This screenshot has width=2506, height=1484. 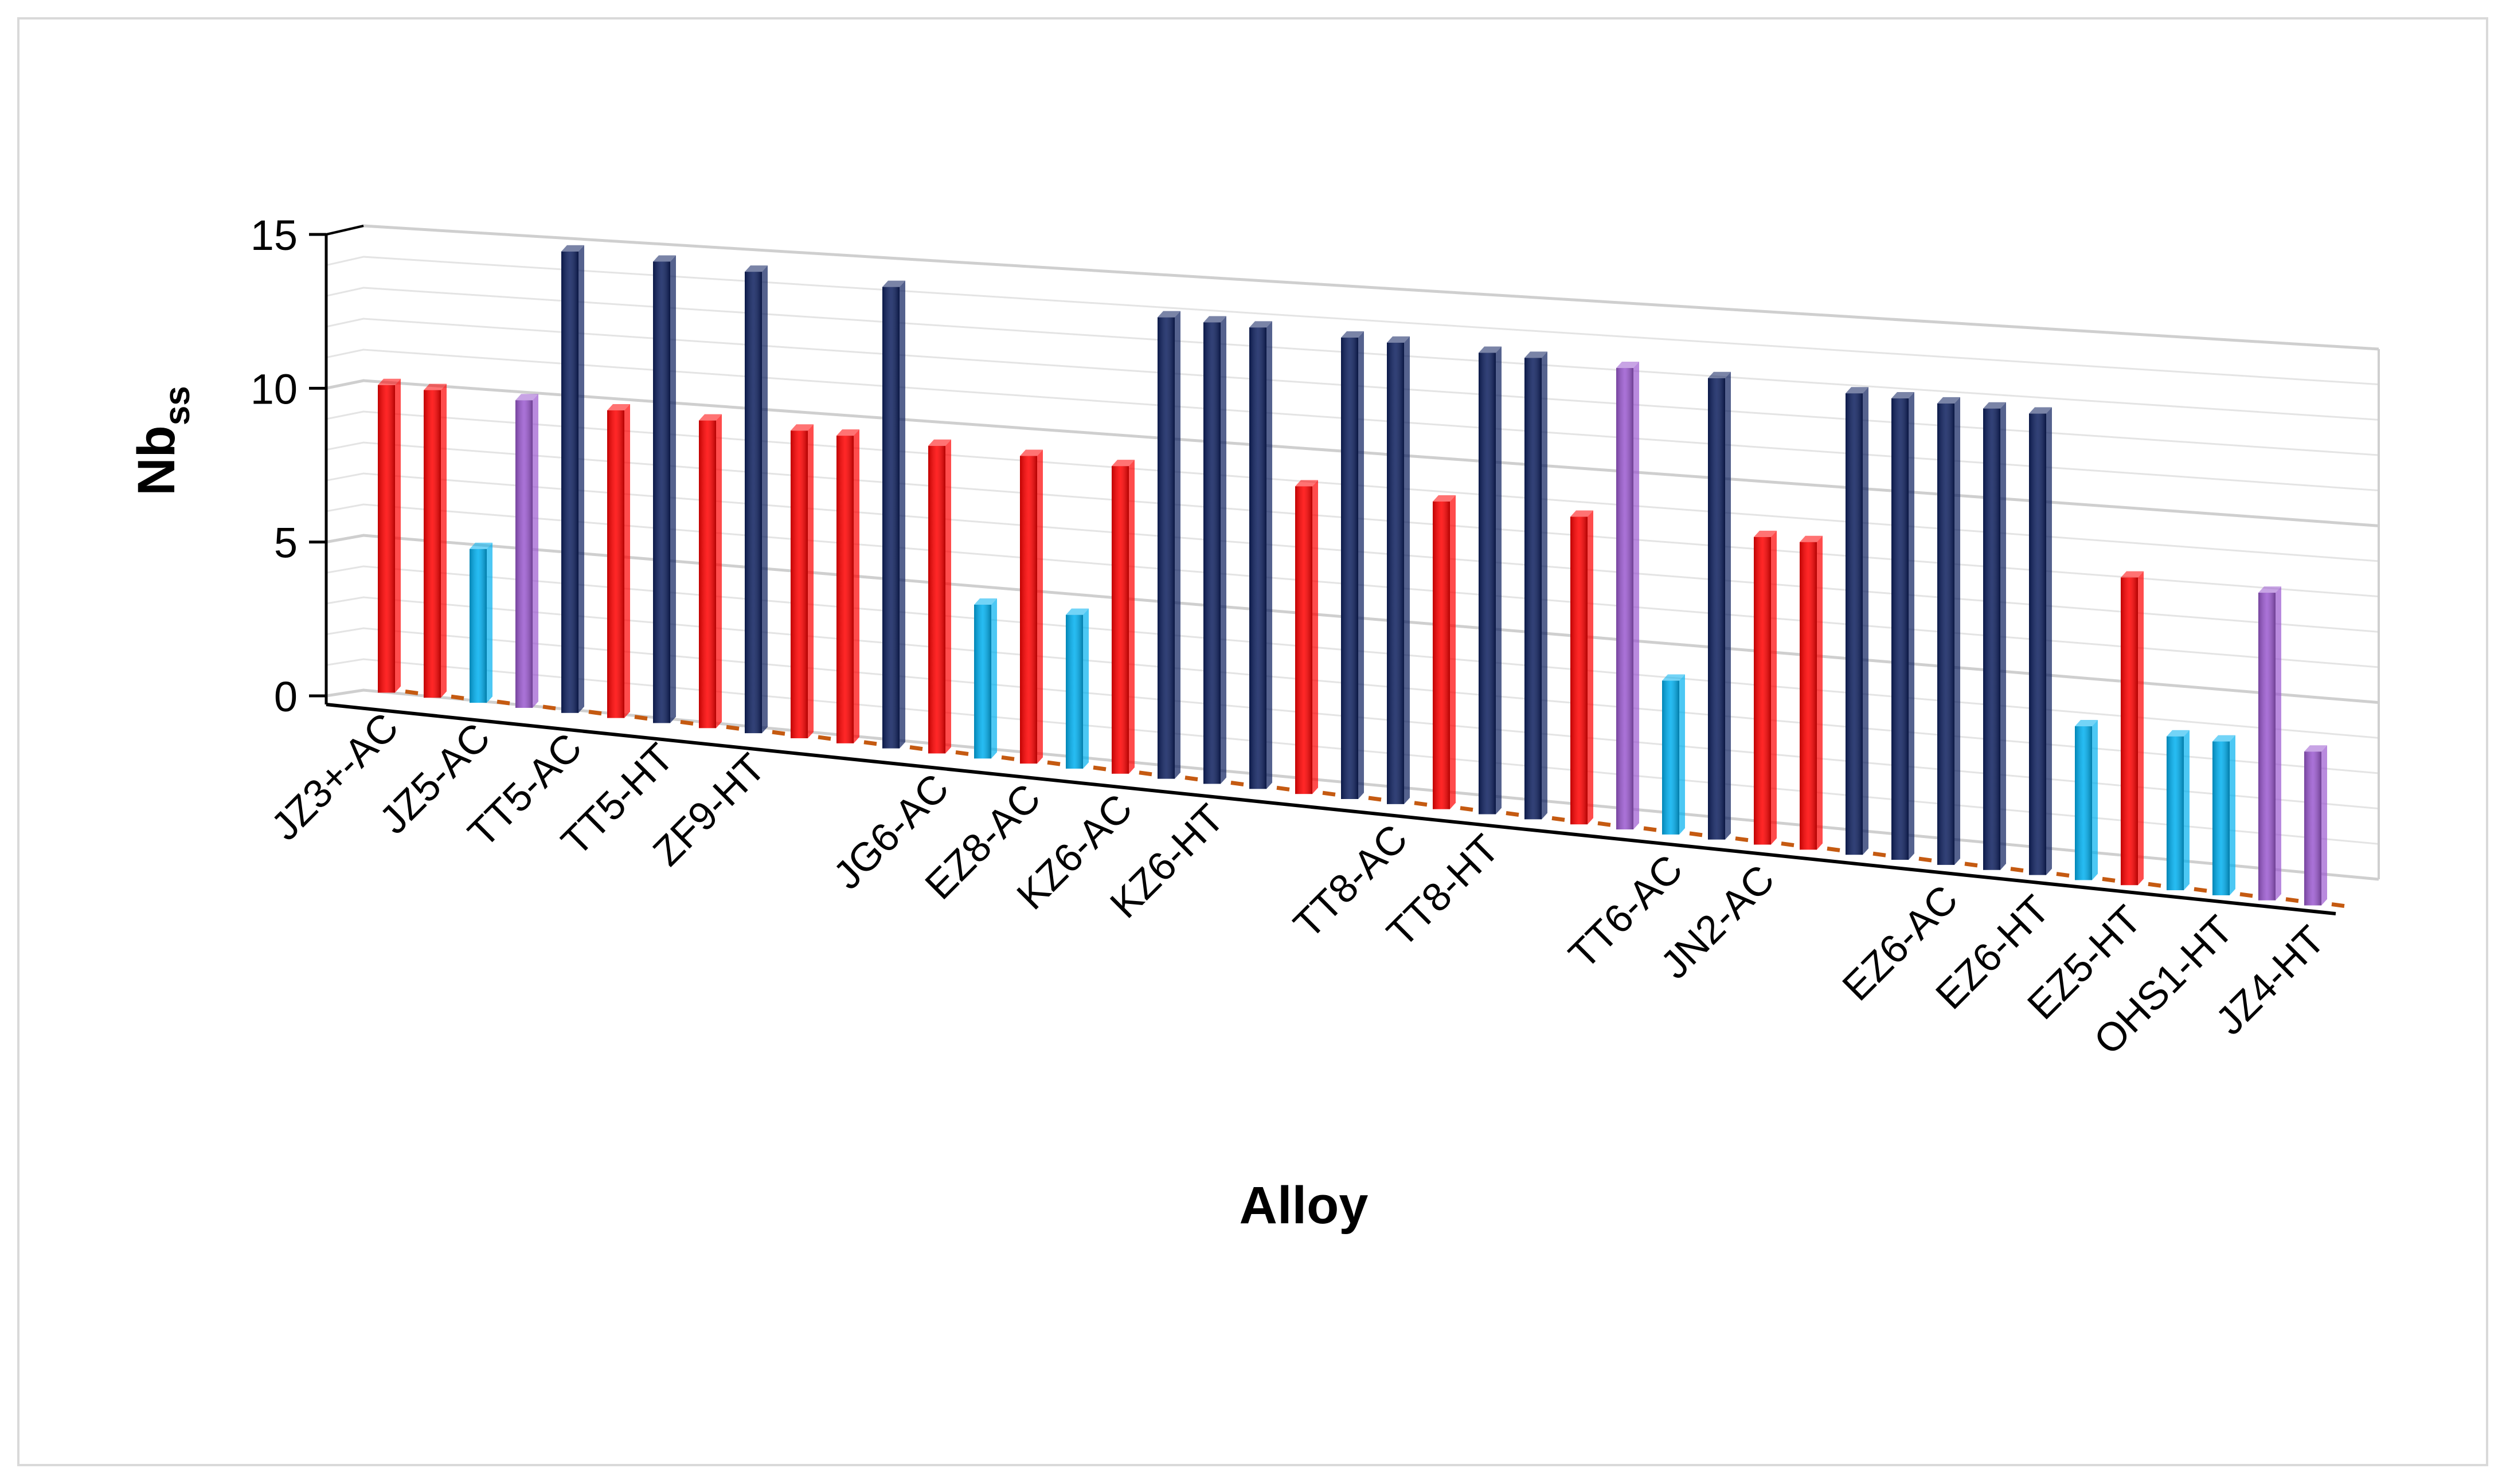 What do you see at coordinates (177, 405) in the screenshot?
I see `y-axis-title-subscript: ss` at bounding box center [177, 405].